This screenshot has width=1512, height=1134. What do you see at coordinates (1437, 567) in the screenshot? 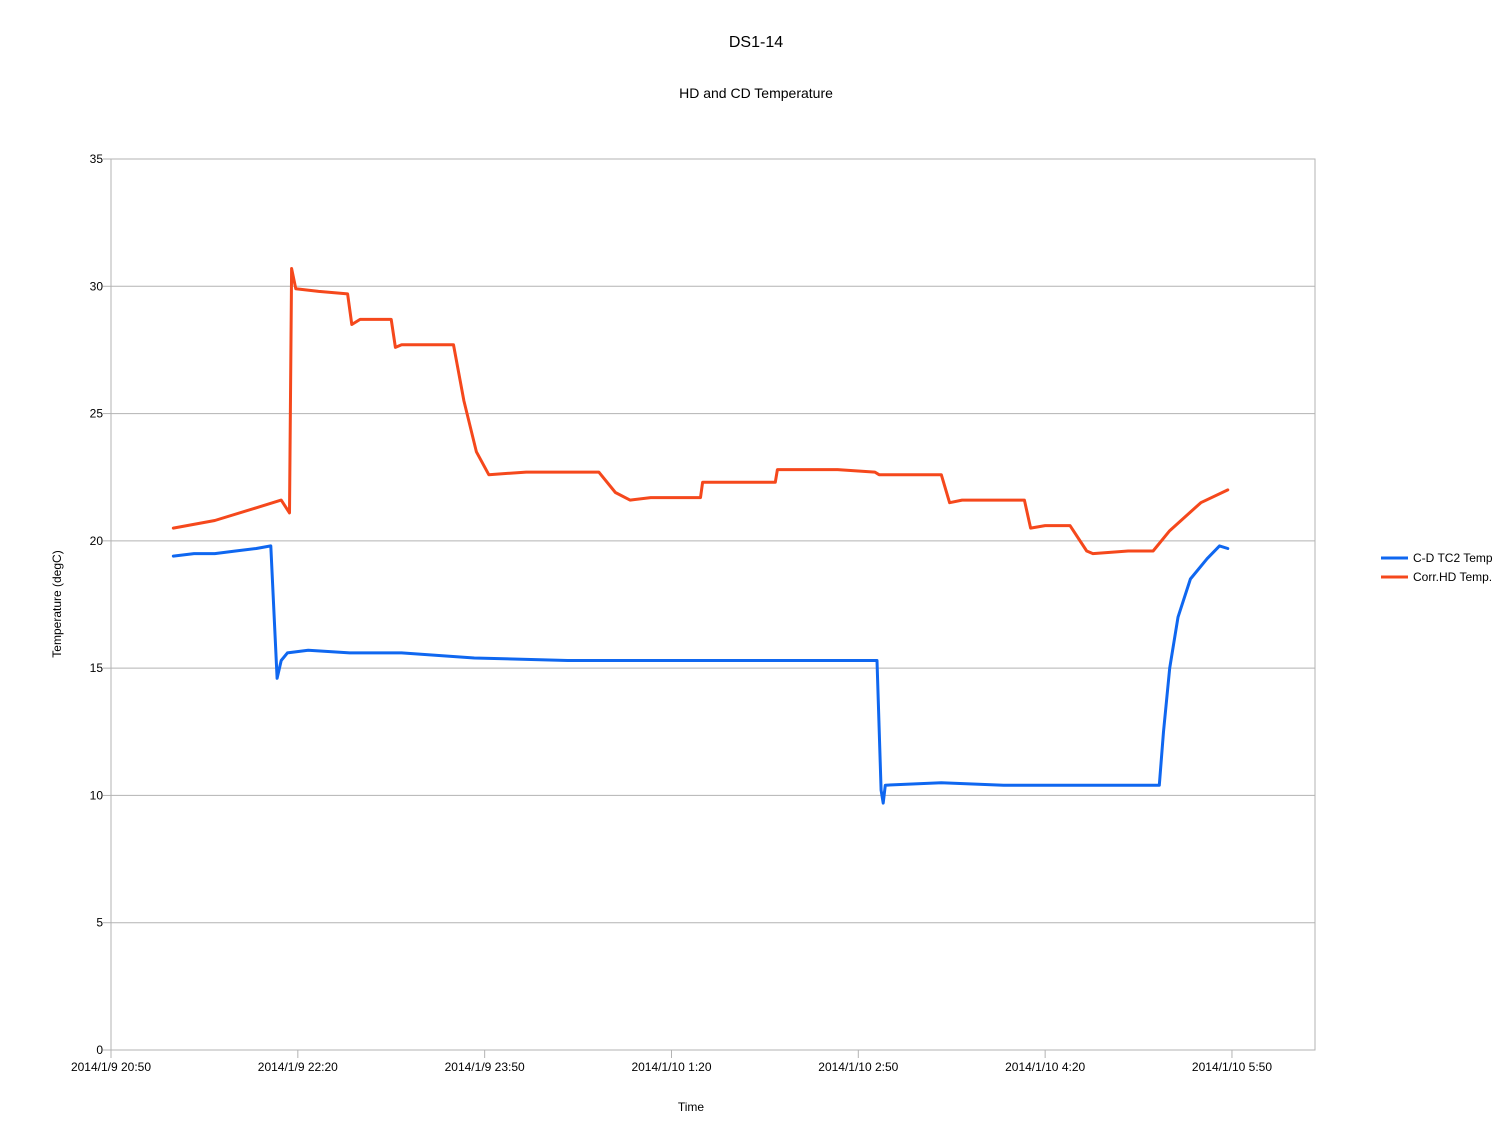
I see `legend: C-D TC2 Temp Corr.HD Temp.` at bounding box center [1437, 567].